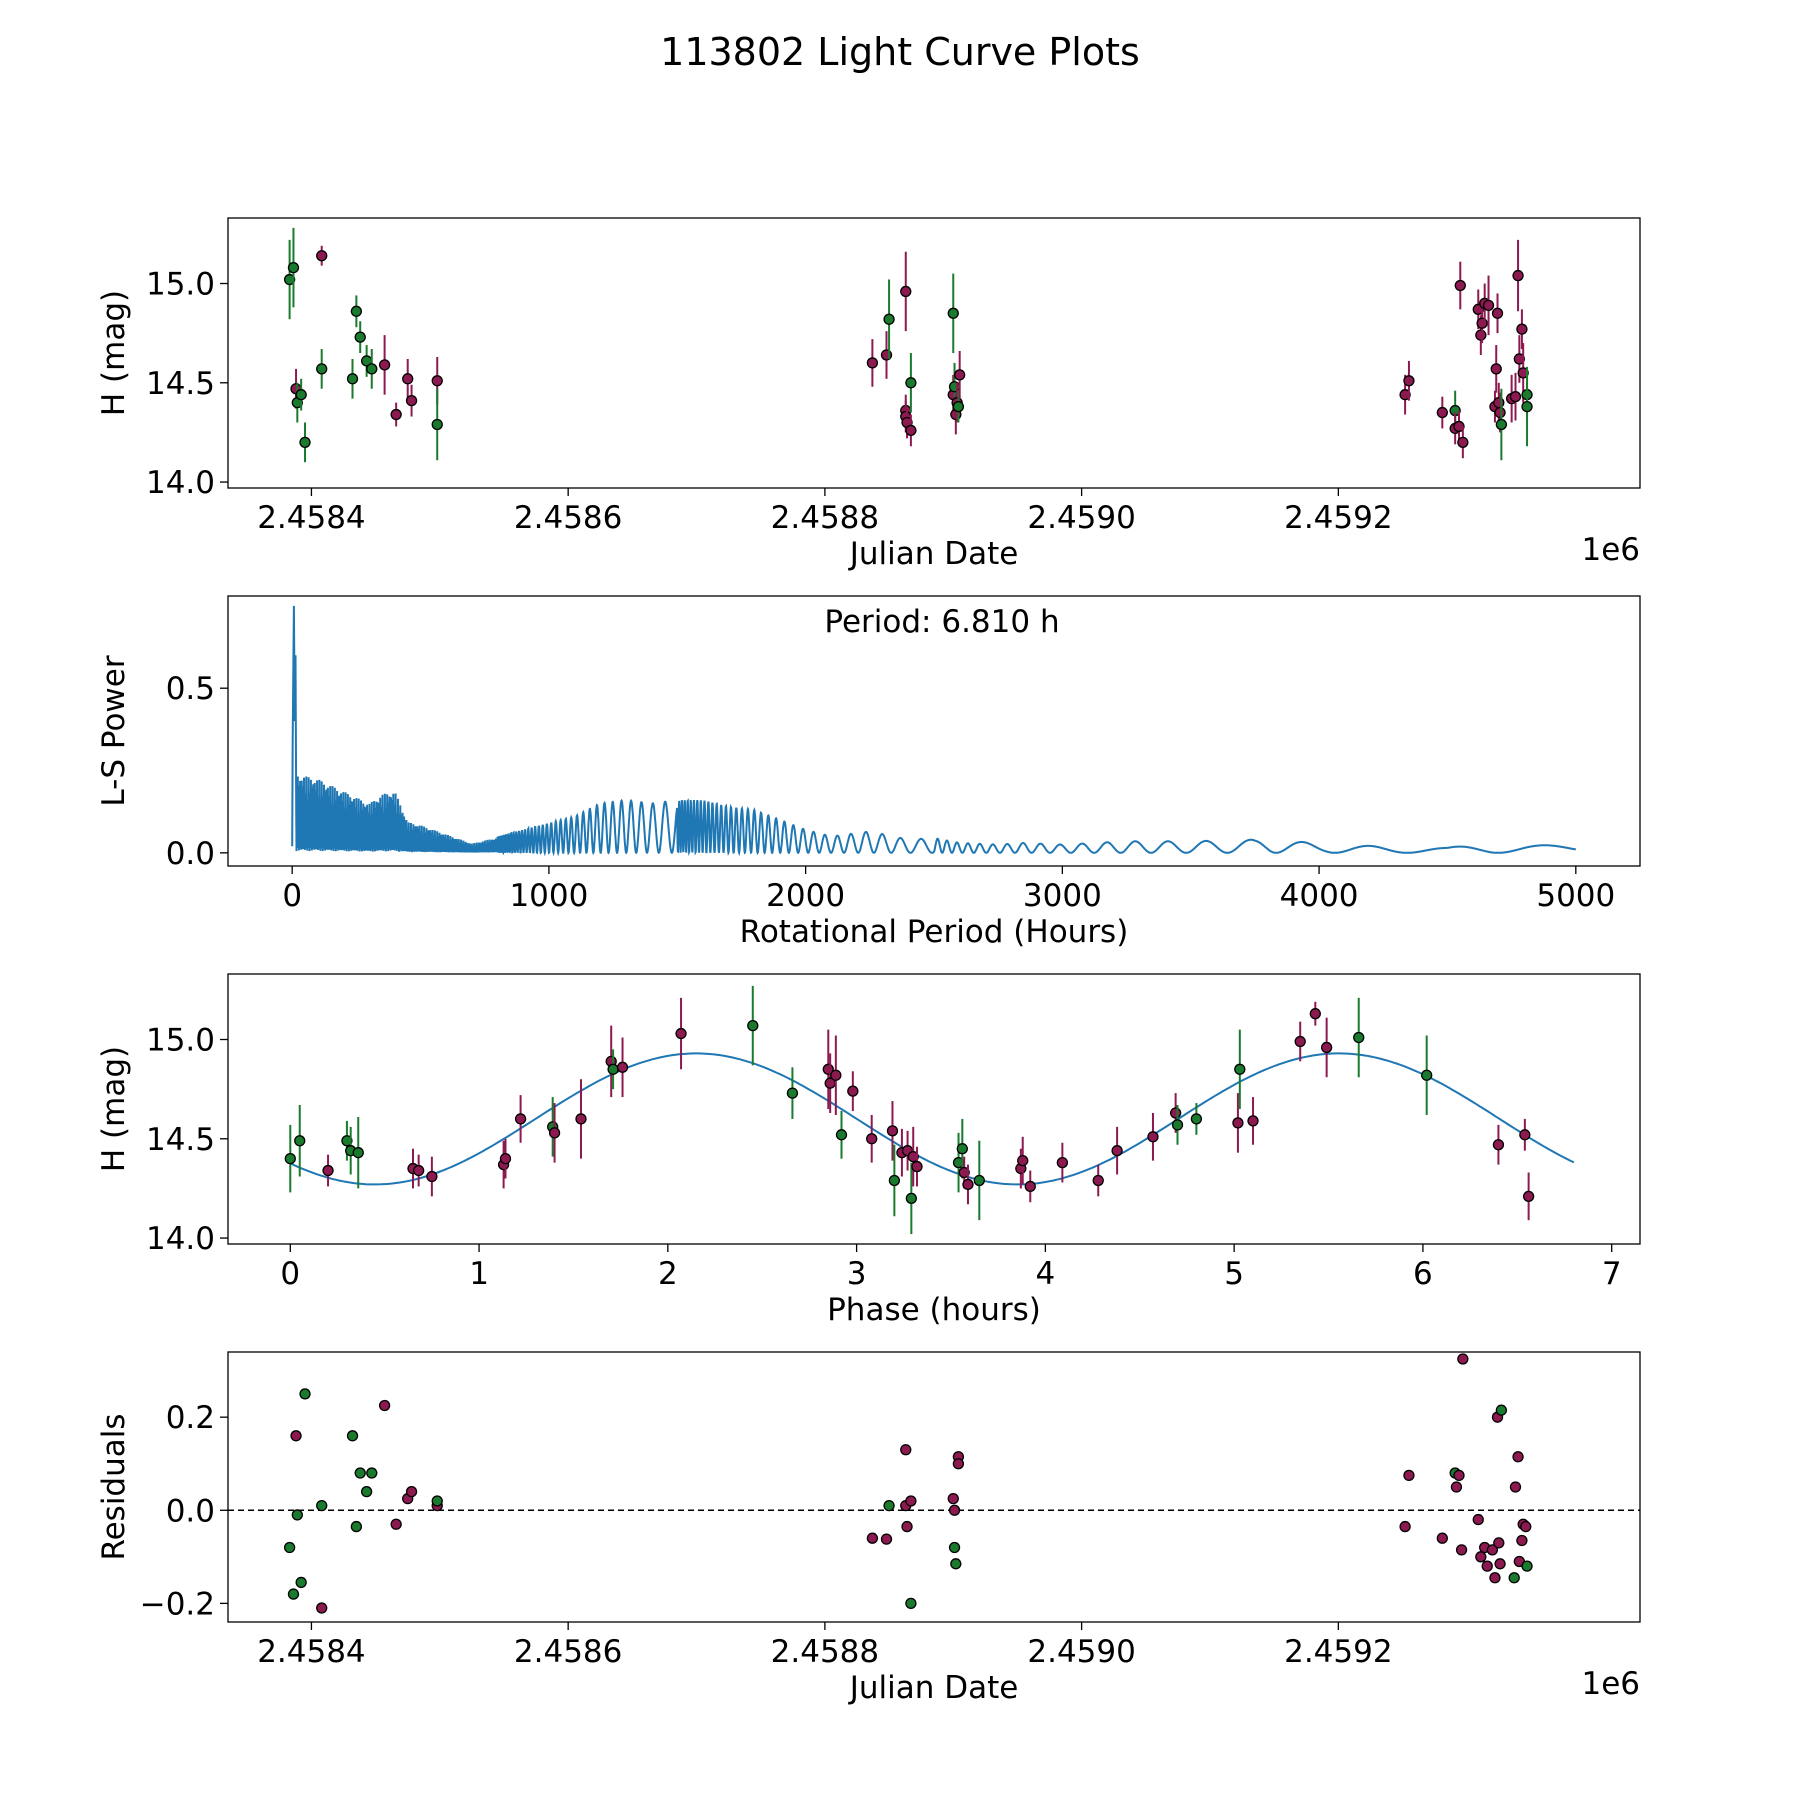 This screenshot has height=1800, width=1800. I want to click on periodogram-xtick-label: 1000, so click(548, 896).